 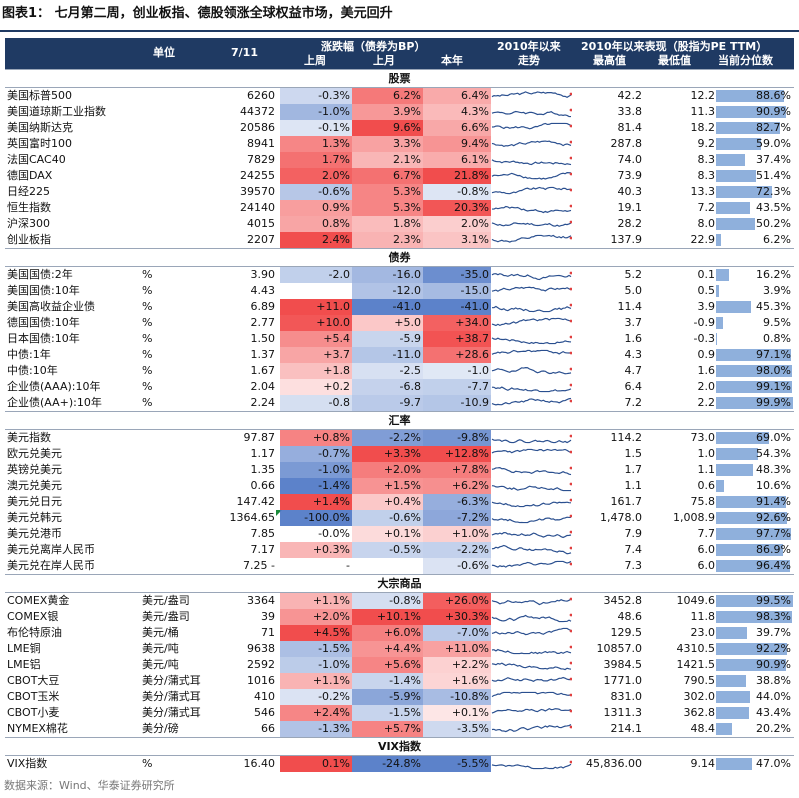 What do you see at coordinates (754, 307) in the screenshot?
I see `percentile-cell: 45.3%` at bounding box center [754, 307].